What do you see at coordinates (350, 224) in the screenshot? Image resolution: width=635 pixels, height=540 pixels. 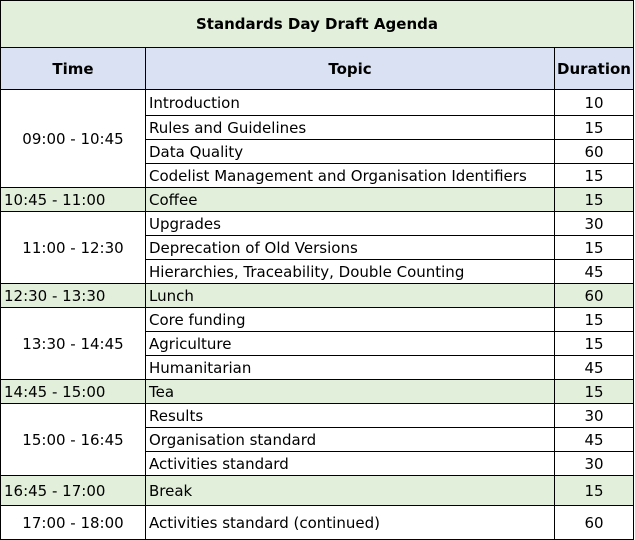 I see `topic-cell: Upgrades` at bounding box center [350, 224].